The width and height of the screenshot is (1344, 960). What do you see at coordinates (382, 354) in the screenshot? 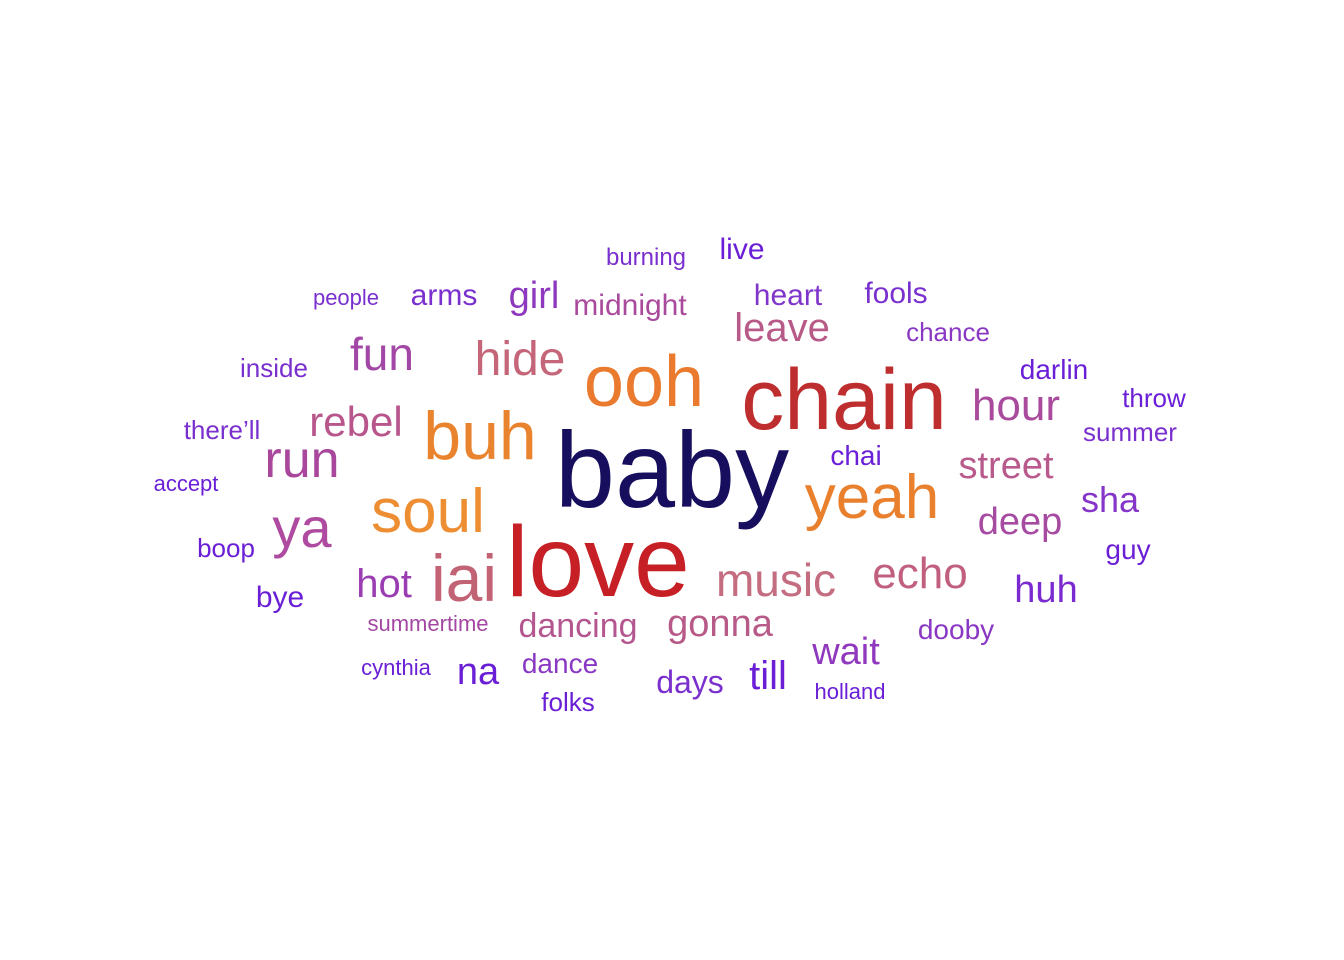
I see `word-fun: fun` at bounding box center [382, 354].